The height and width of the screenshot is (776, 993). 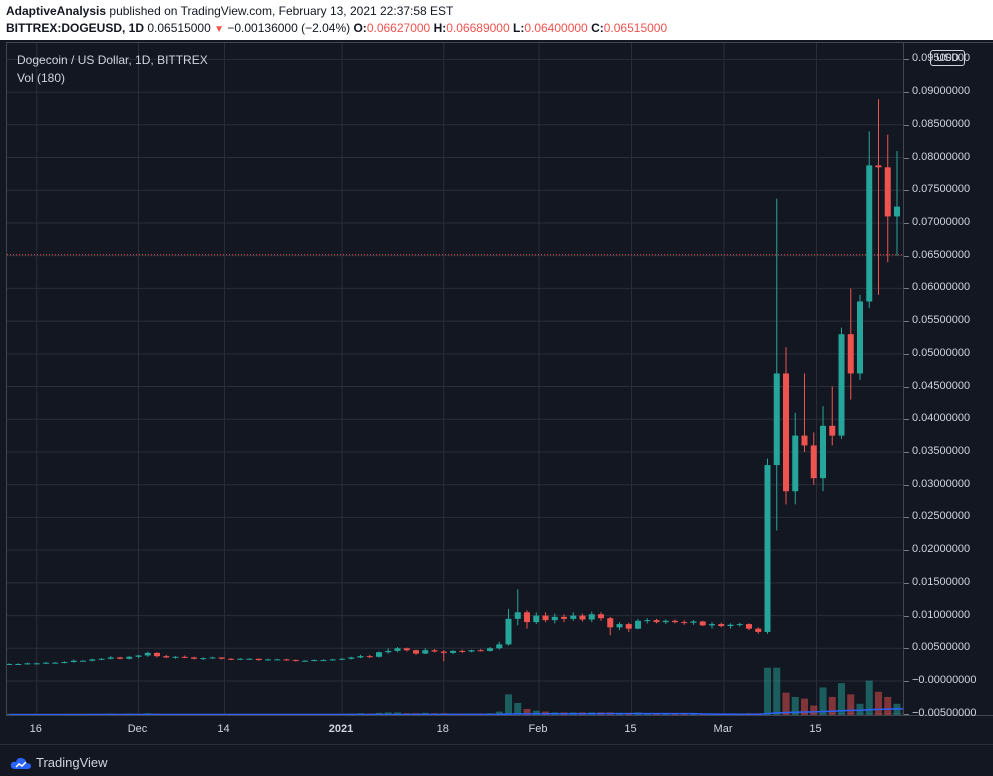 I want to click on price-tick-label: 0.03500000, so click(x=941, y=450).